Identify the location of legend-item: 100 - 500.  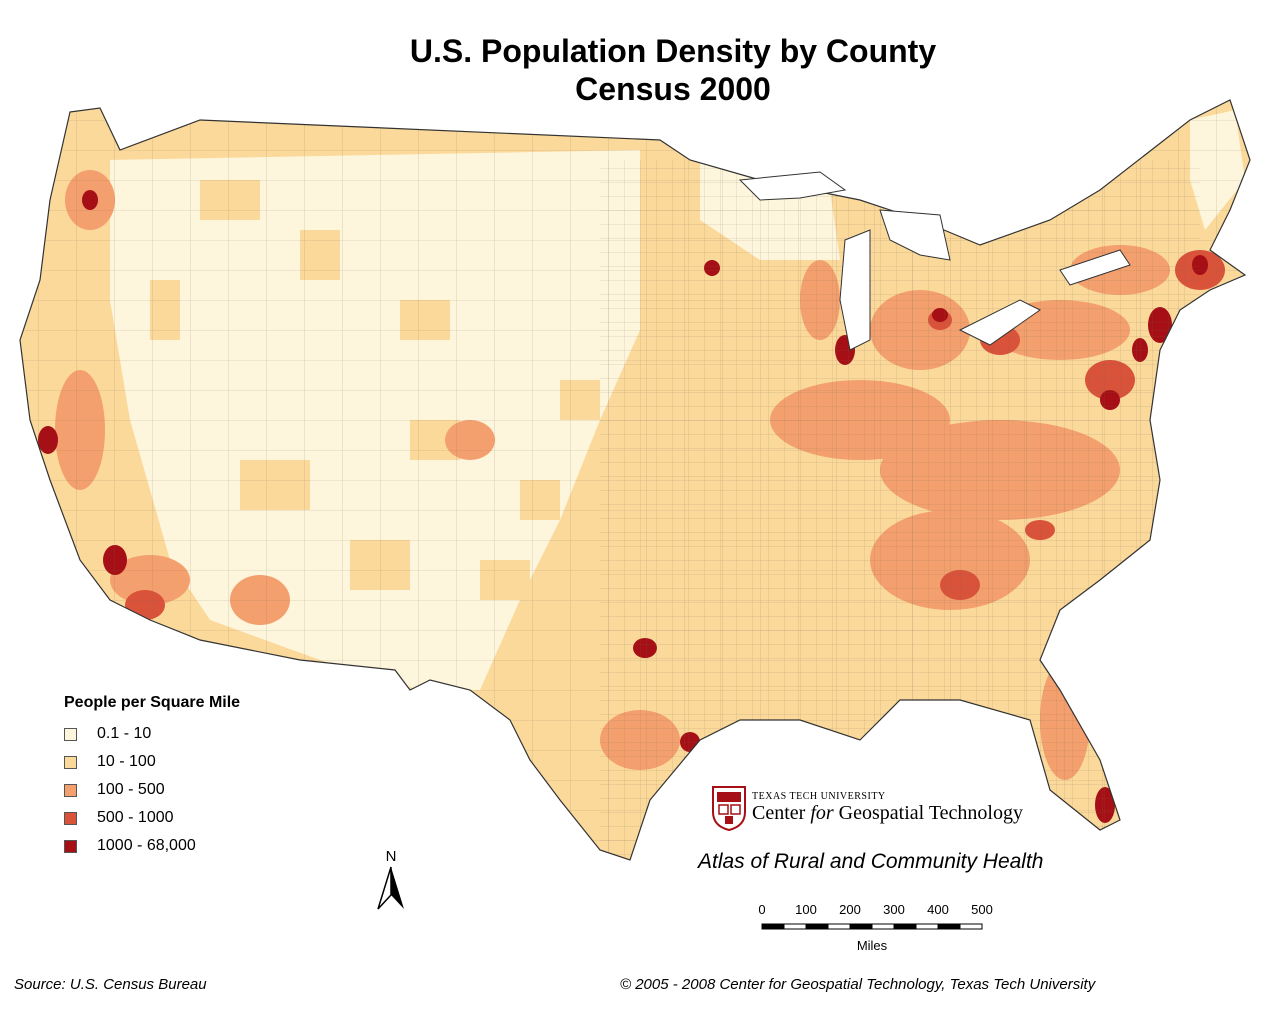
(152, 790).